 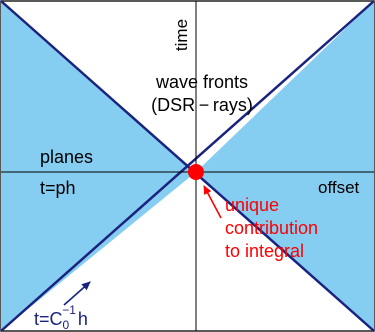 What do you see at coordinates (48, 319) in the screenshot?
I see `asymptote-prefix: t=C` at bounding box center [48, 319].